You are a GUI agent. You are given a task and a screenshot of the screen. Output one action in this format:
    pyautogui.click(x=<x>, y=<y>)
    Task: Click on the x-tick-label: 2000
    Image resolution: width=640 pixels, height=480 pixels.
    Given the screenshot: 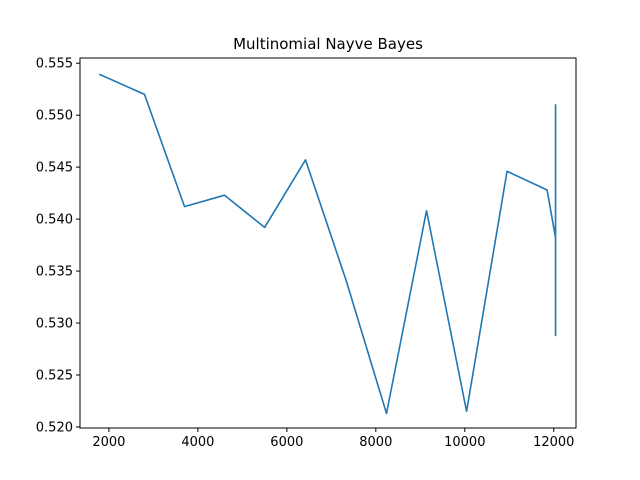 What is the action you would take?
    pyautogui.click(x=108, y=442)
    